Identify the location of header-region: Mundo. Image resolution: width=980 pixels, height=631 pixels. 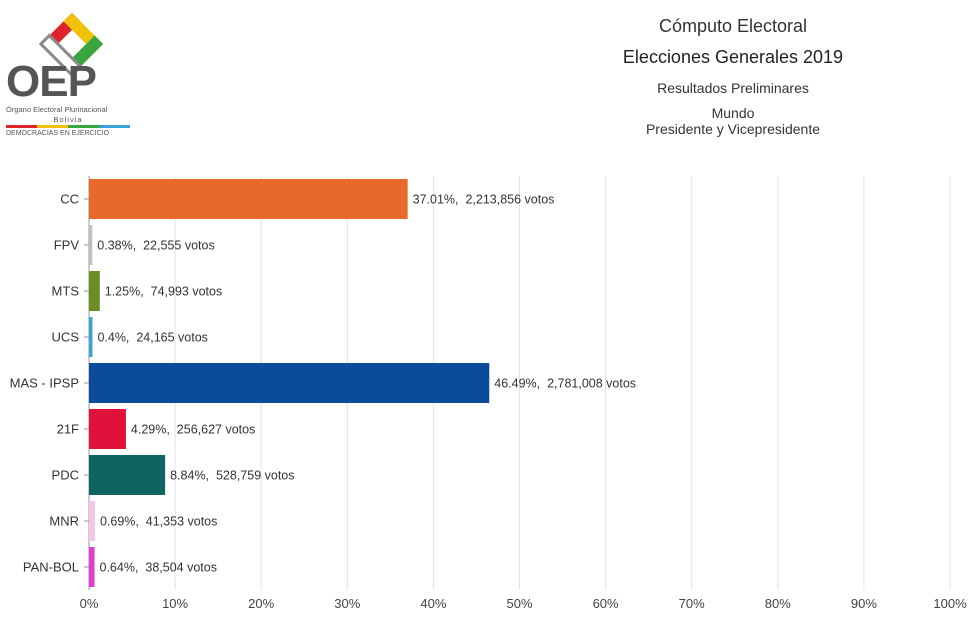
(733, 113).